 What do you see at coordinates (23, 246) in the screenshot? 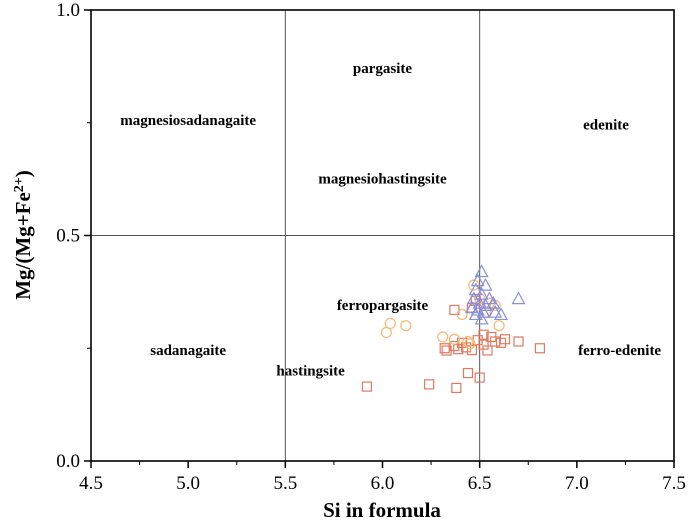
I see `y-axis-title-main: Mg/(Mg+Fe` at bounding box center [23, 246].